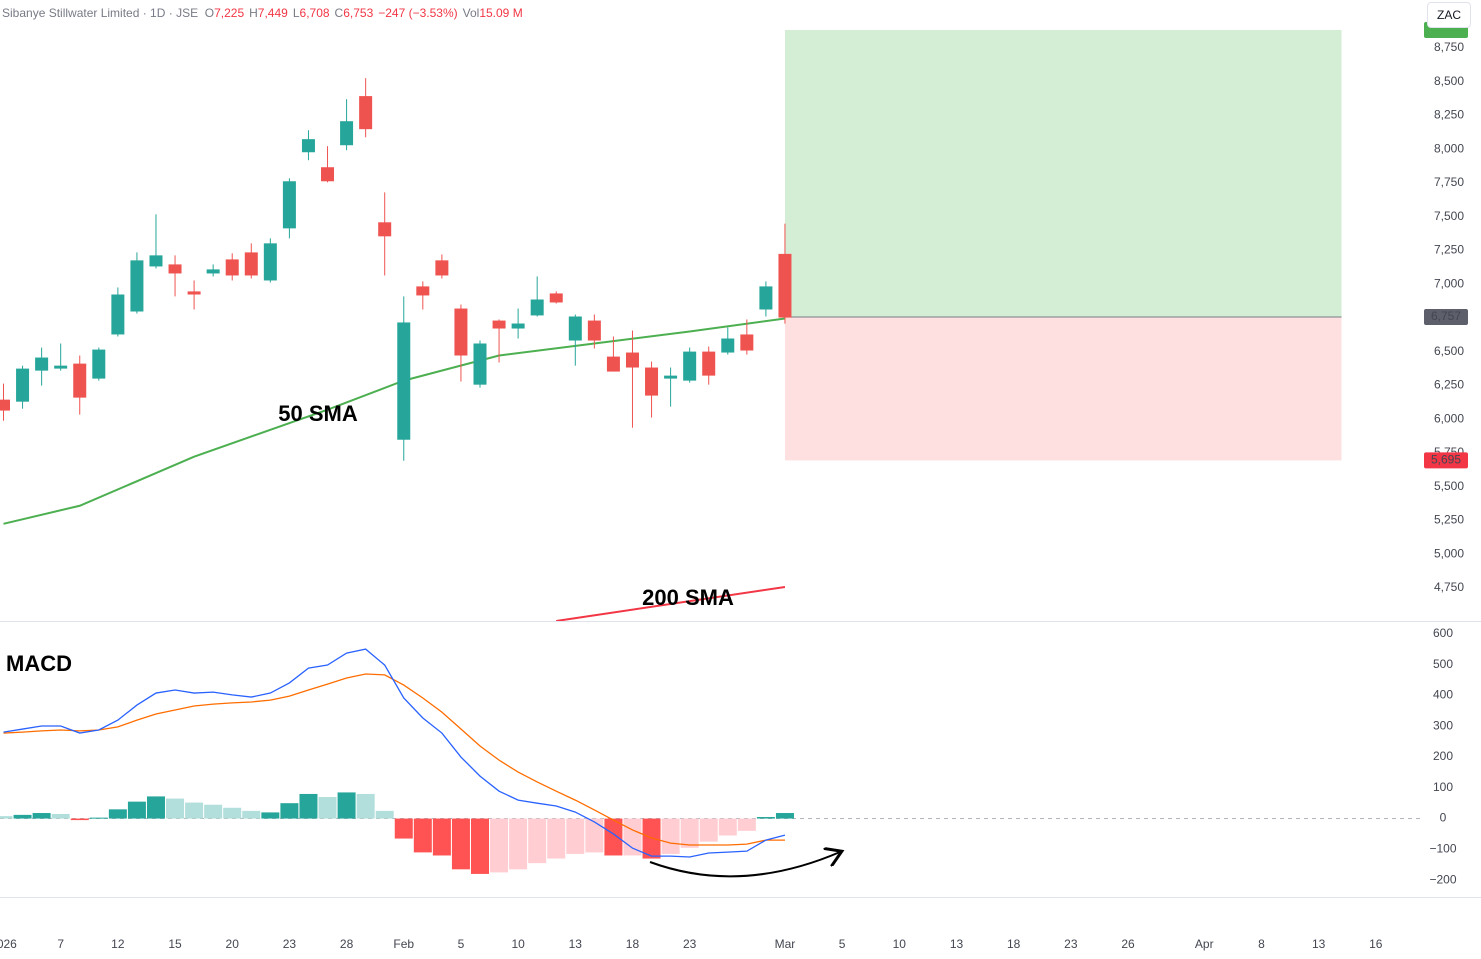  Describe the element at coordinates (8, 944) in the screenshot. I see `x-tick-label: 2026` at that location.